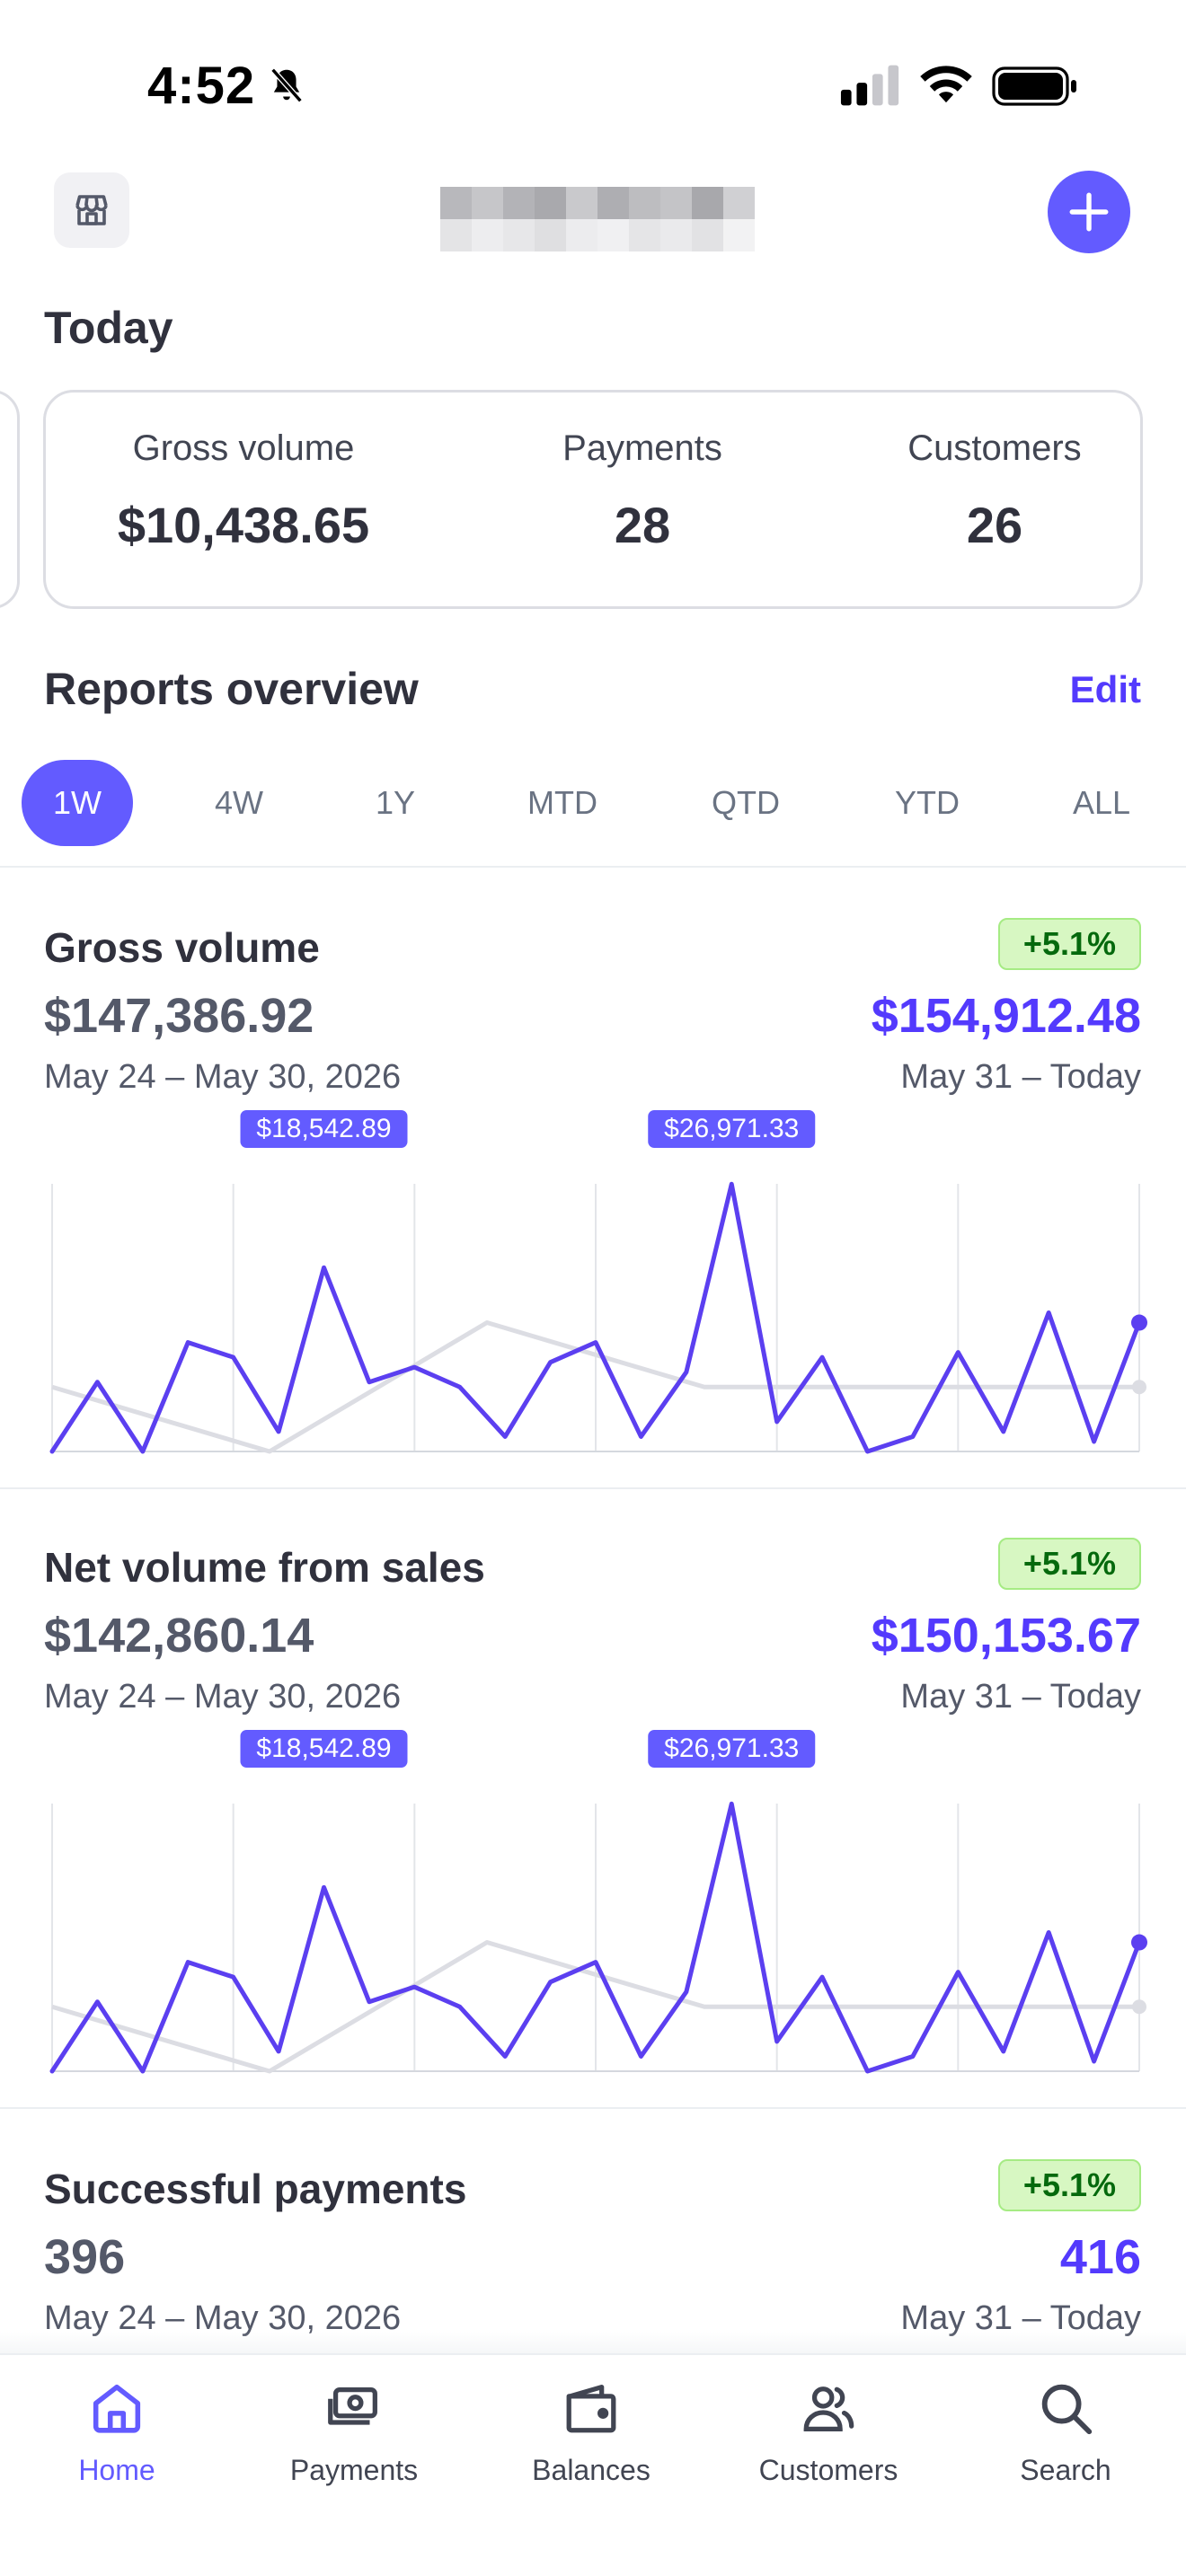 The height and width of the screenshot is (2576, 1186). What do you see at coordinates (179, 1636) in the screenshot?
I see `previous-period-value: $142,860.14` at bounding box center [179, 1636].